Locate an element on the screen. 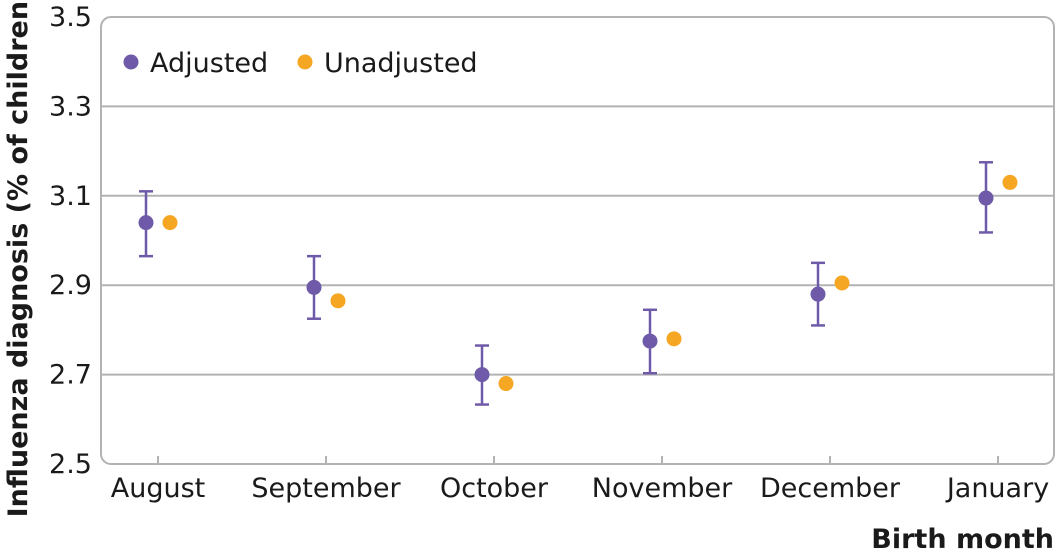 Image resolution: width=1058 pixels, height=557 pixels. y-tick-label: 3.1 is located at coordinates (70, 196).